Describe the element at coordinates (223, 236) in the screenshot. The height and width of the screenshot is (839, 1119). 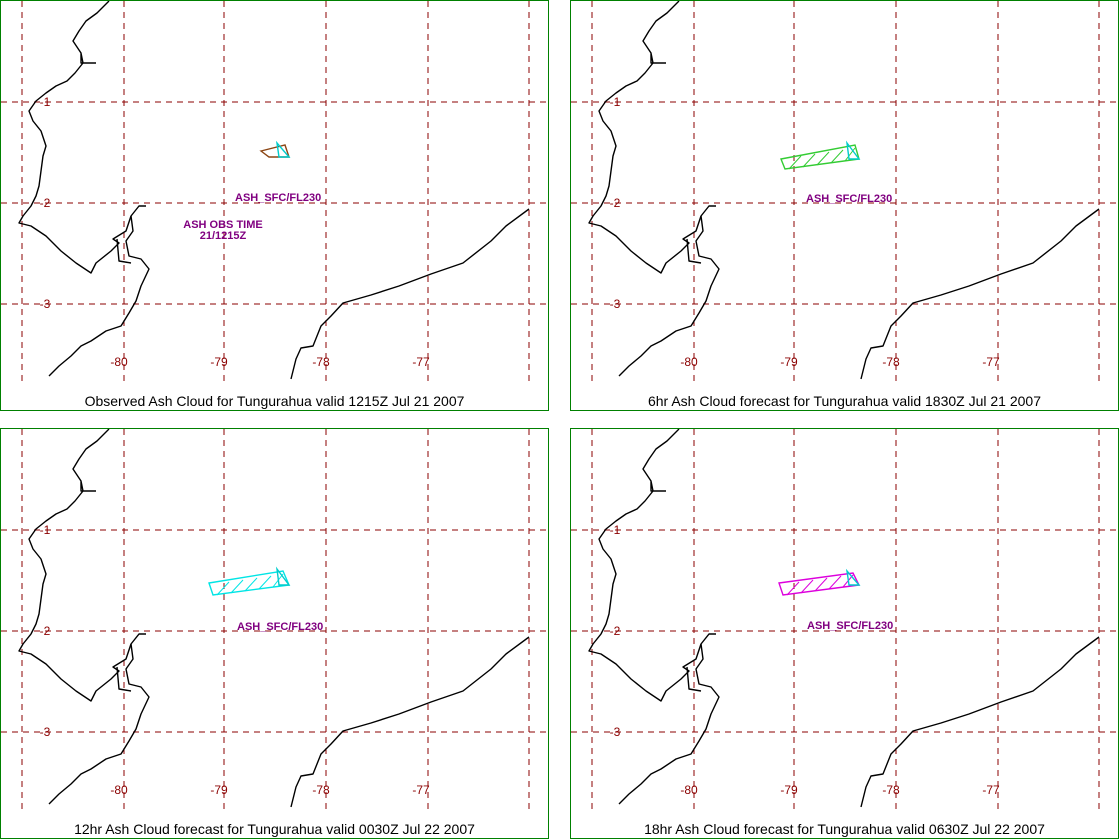
I see `obs-time-value: 21/1215Z` at that location.